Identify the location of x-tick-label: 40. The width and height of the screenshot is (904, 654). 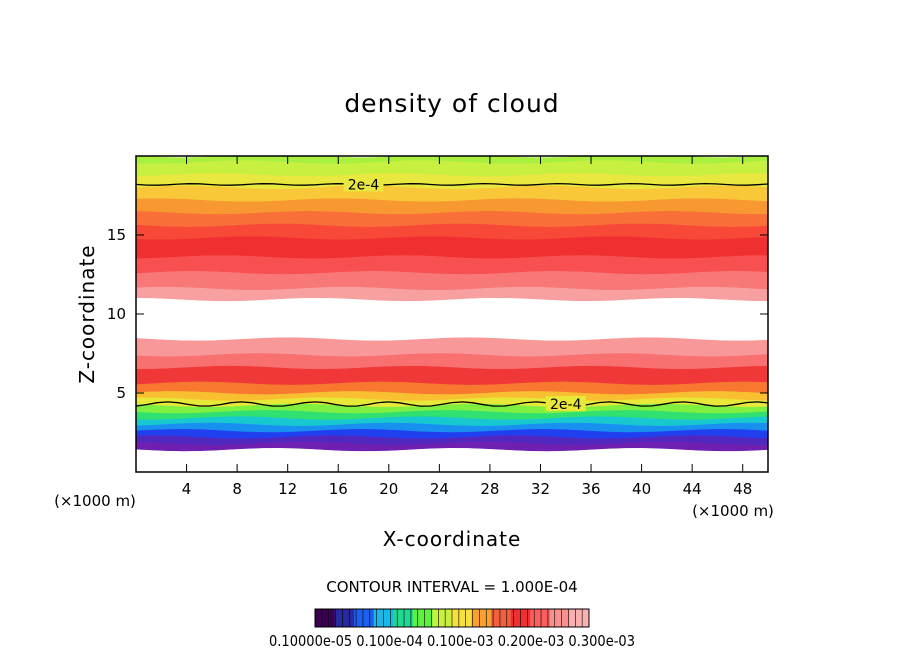
(641, 489).